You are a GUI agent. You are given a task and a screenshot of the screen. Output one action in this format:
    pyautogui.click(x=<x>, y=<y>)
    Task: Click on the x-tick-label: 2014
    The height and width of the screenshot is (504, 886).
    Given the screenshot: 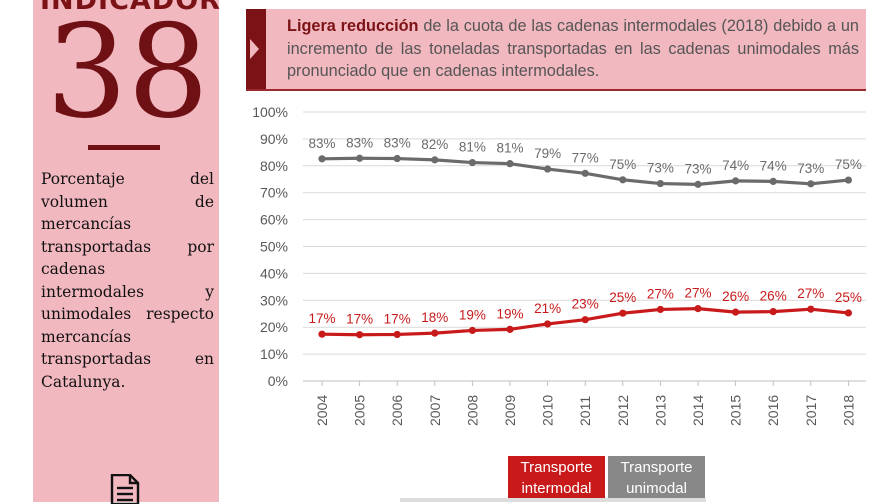 What is the action you would take?
    pyautogui.click(x=698, y=410)
    